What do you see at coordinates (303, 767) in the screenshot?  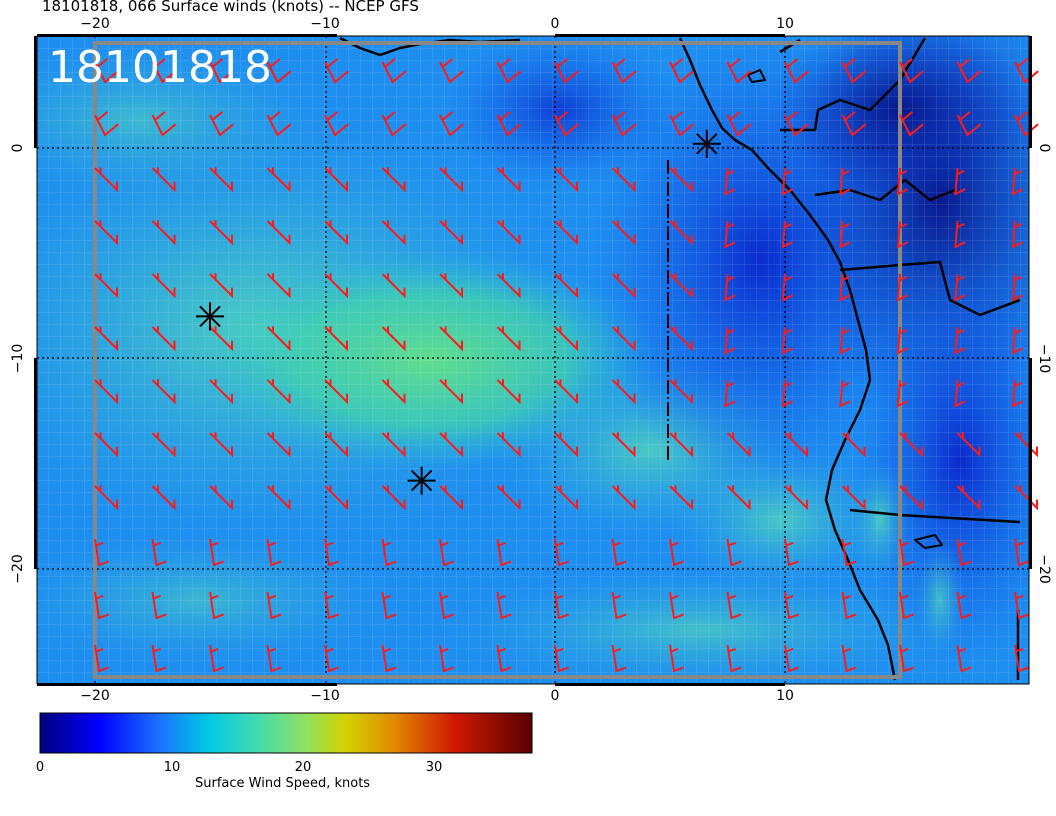 I see `colorbar-tick-20: 20` at bounding box center [303, 767].